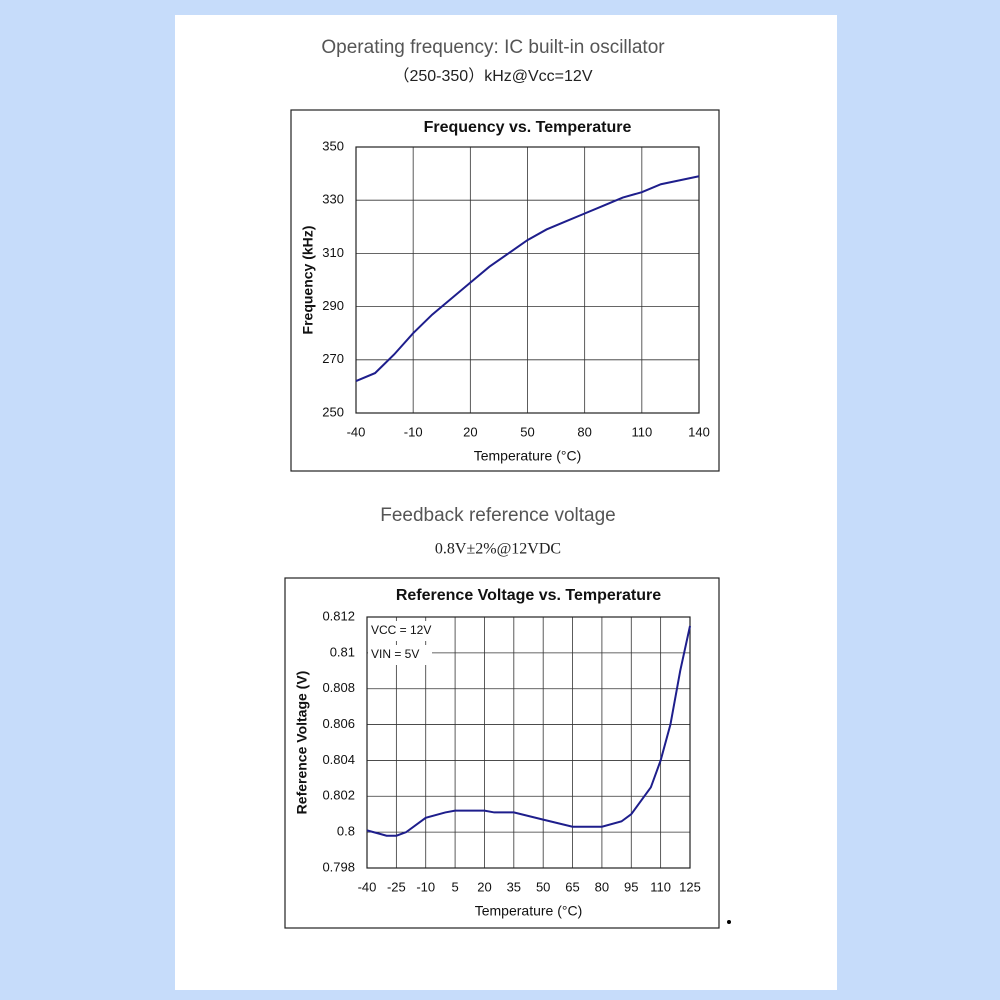  I want to click on y-axis-label: Frequency (kHz), so click(308, 280).